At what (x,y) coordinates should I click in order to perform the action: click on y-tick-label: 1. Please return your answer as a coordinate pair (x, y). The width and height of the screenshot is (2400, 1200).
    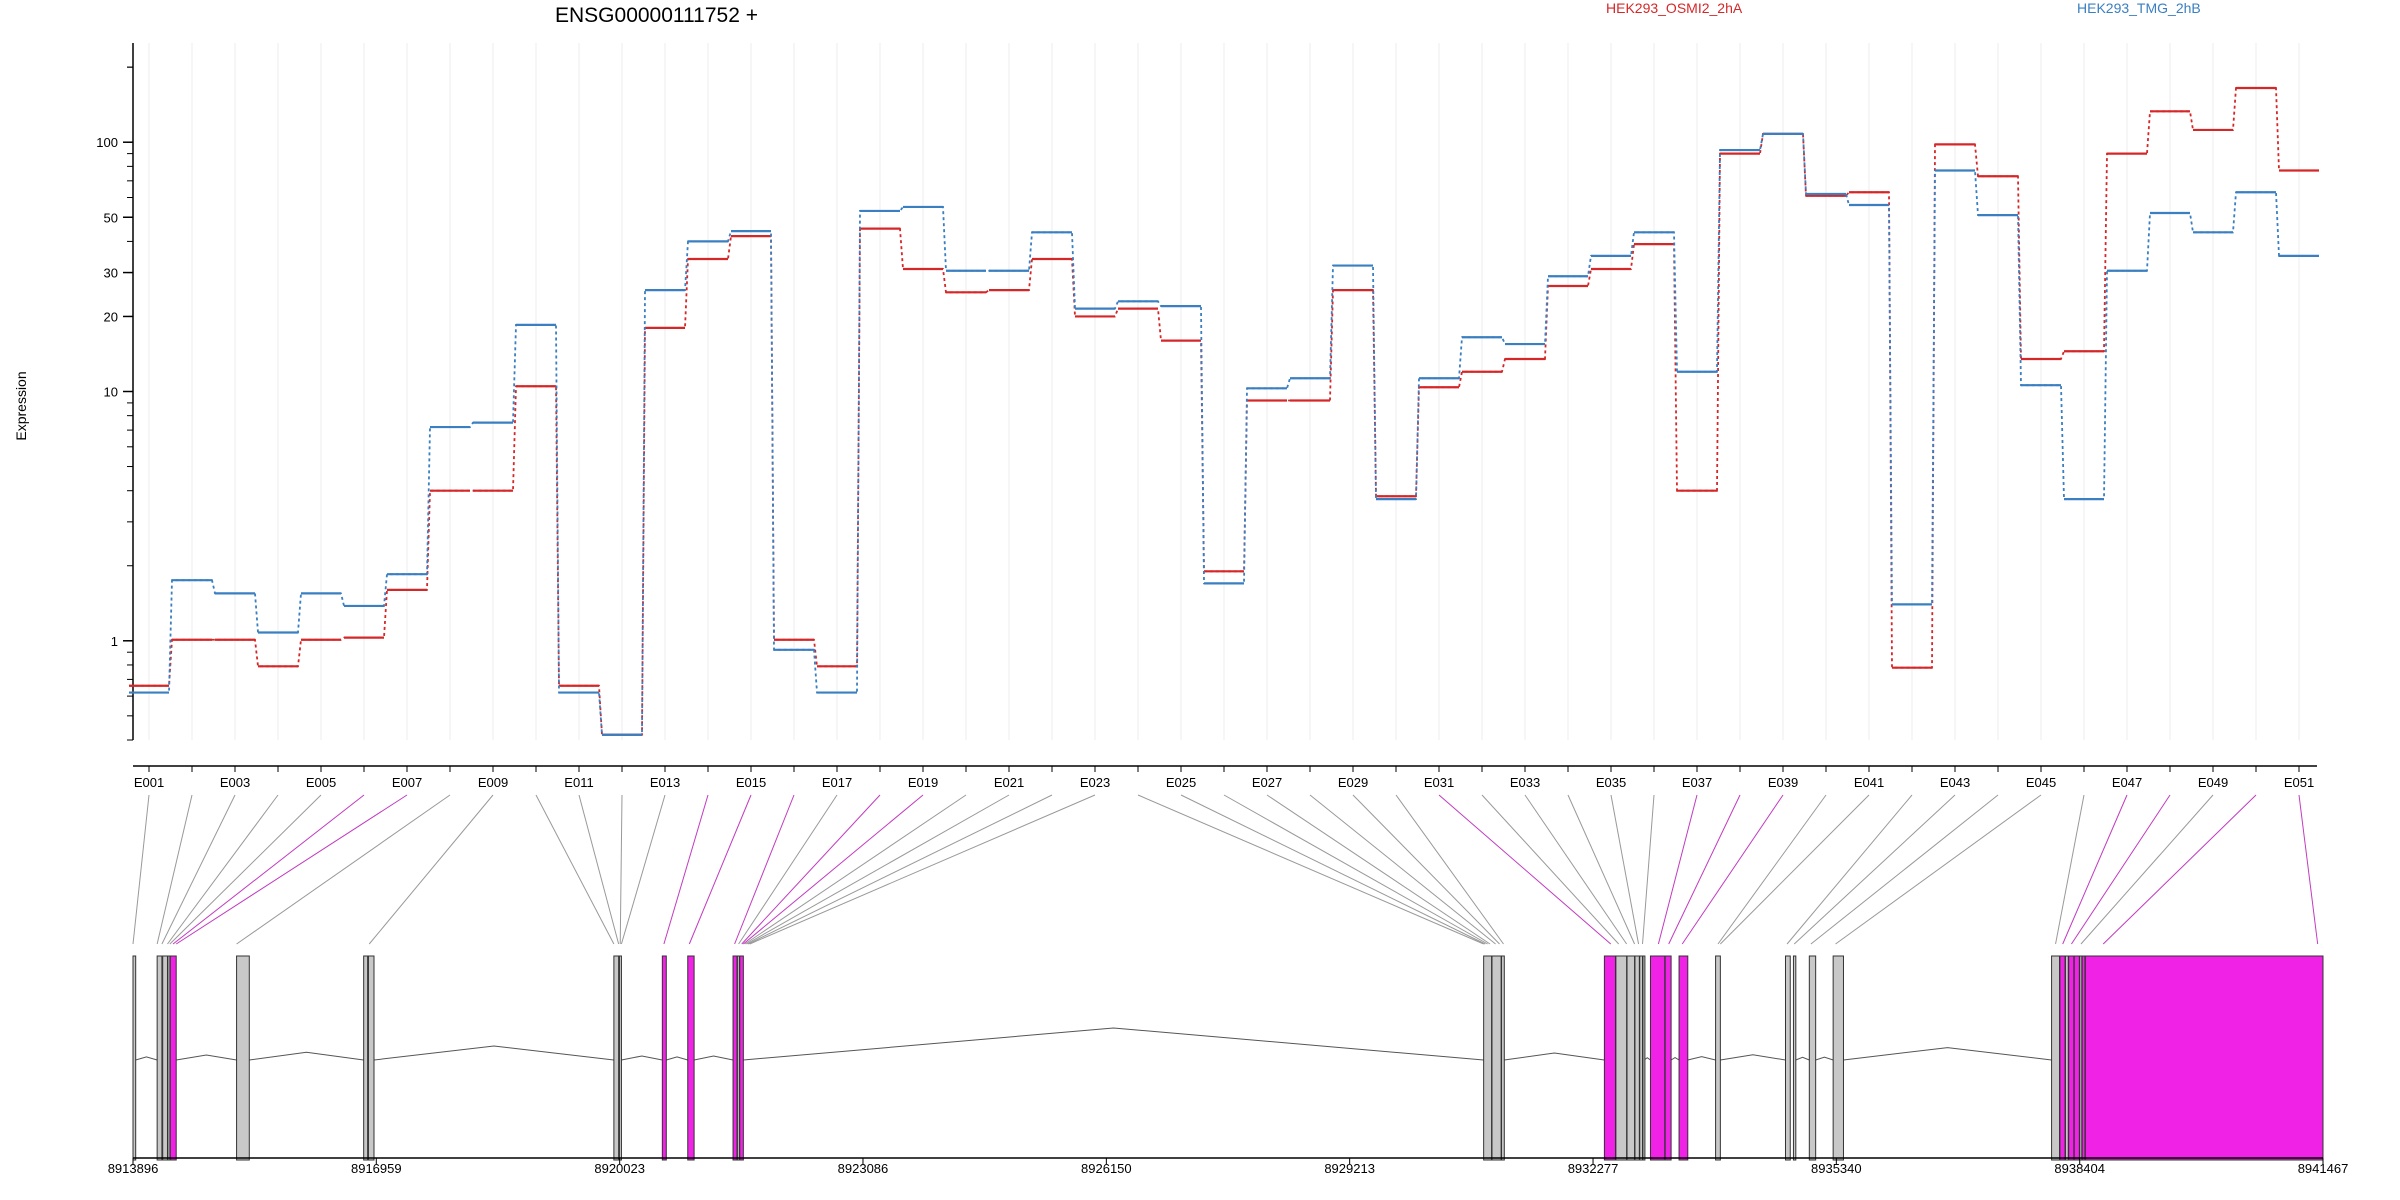
    Looking at the image, I should click on (114, 641).